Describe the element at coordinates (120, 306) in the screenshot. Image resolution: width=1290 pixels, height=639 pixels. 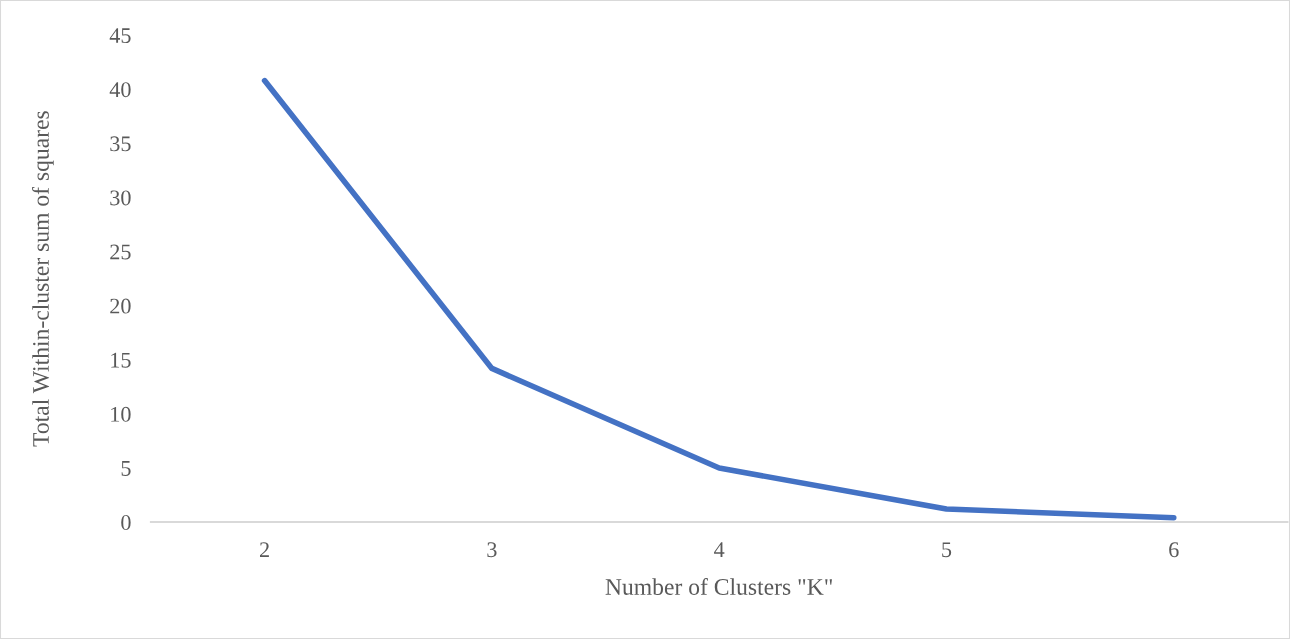
I see `y-tick-label: 20` at that location.